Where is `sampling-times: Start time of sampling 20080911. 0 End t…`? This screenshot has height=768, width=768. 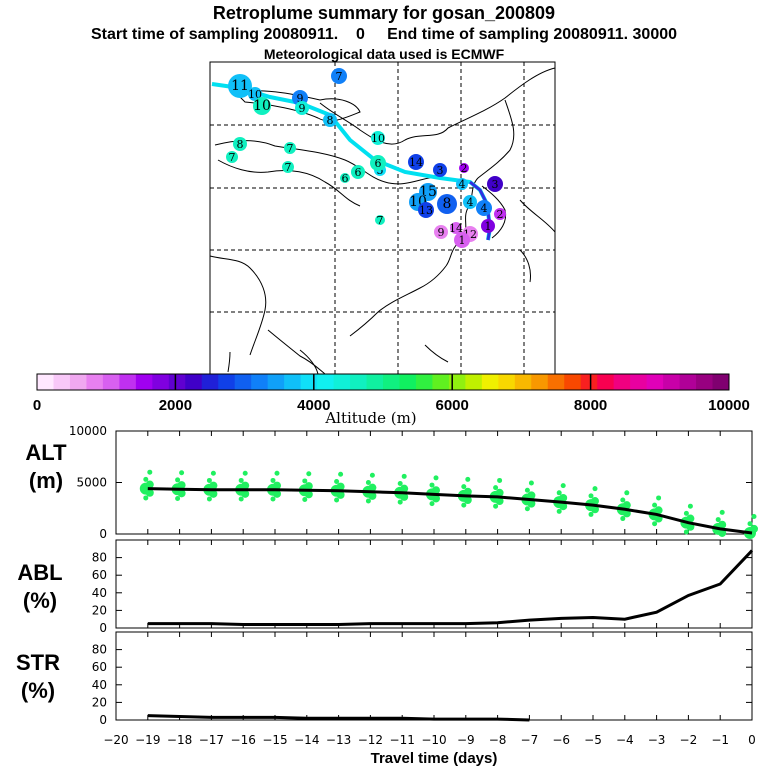 sampling-times: Start time of sampling 20080911. 0 End t… is located at coordinates (384, 34).